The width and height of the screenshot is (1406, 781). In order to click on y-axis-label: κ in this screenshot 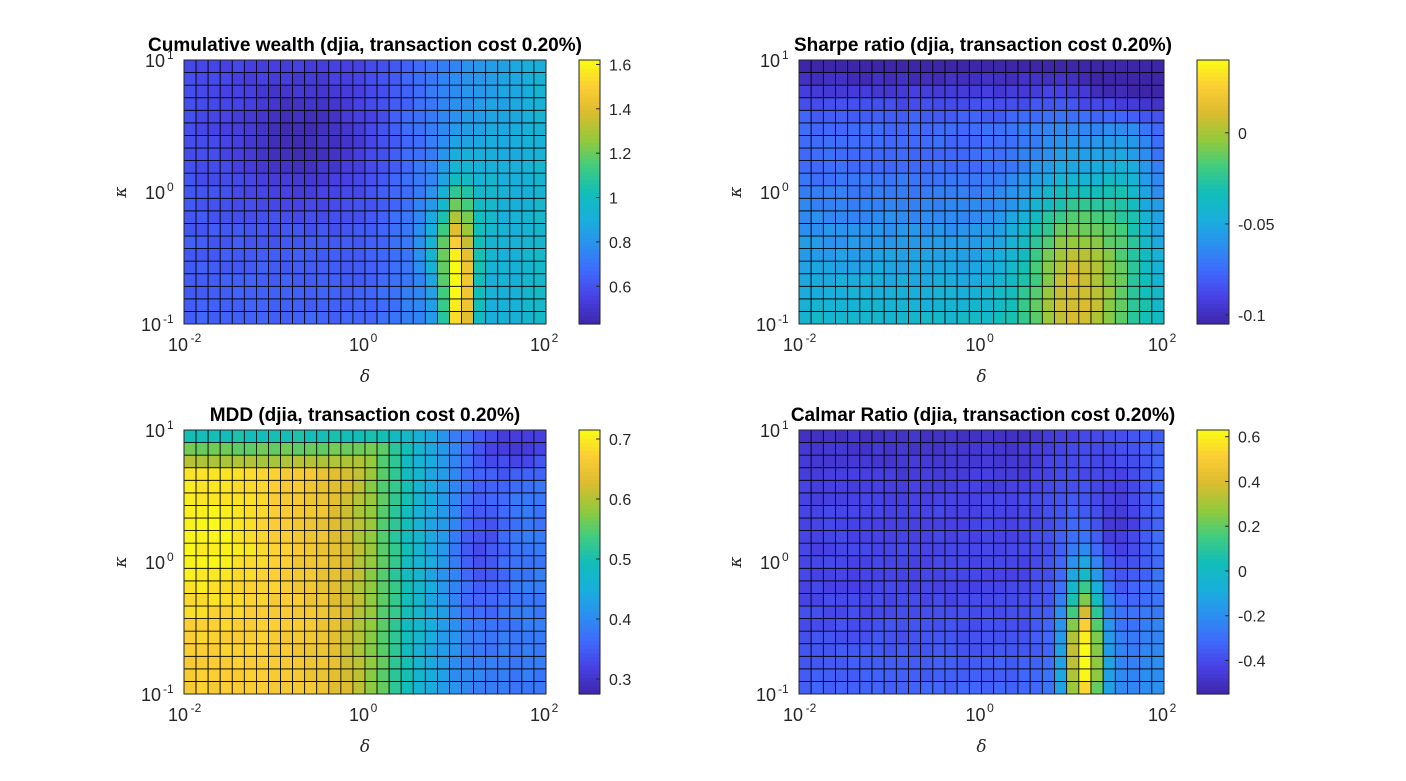, I will do `click(121, 192)`.